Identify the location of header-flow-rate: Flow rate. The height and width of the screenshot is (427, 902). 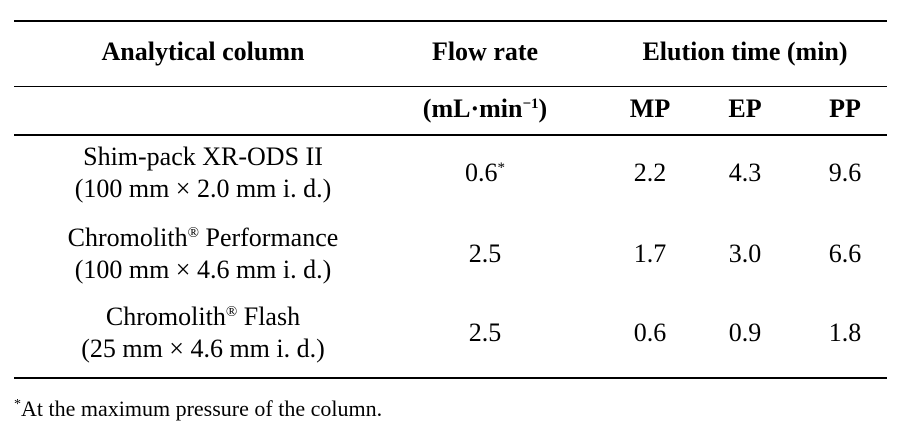
(485, 51).